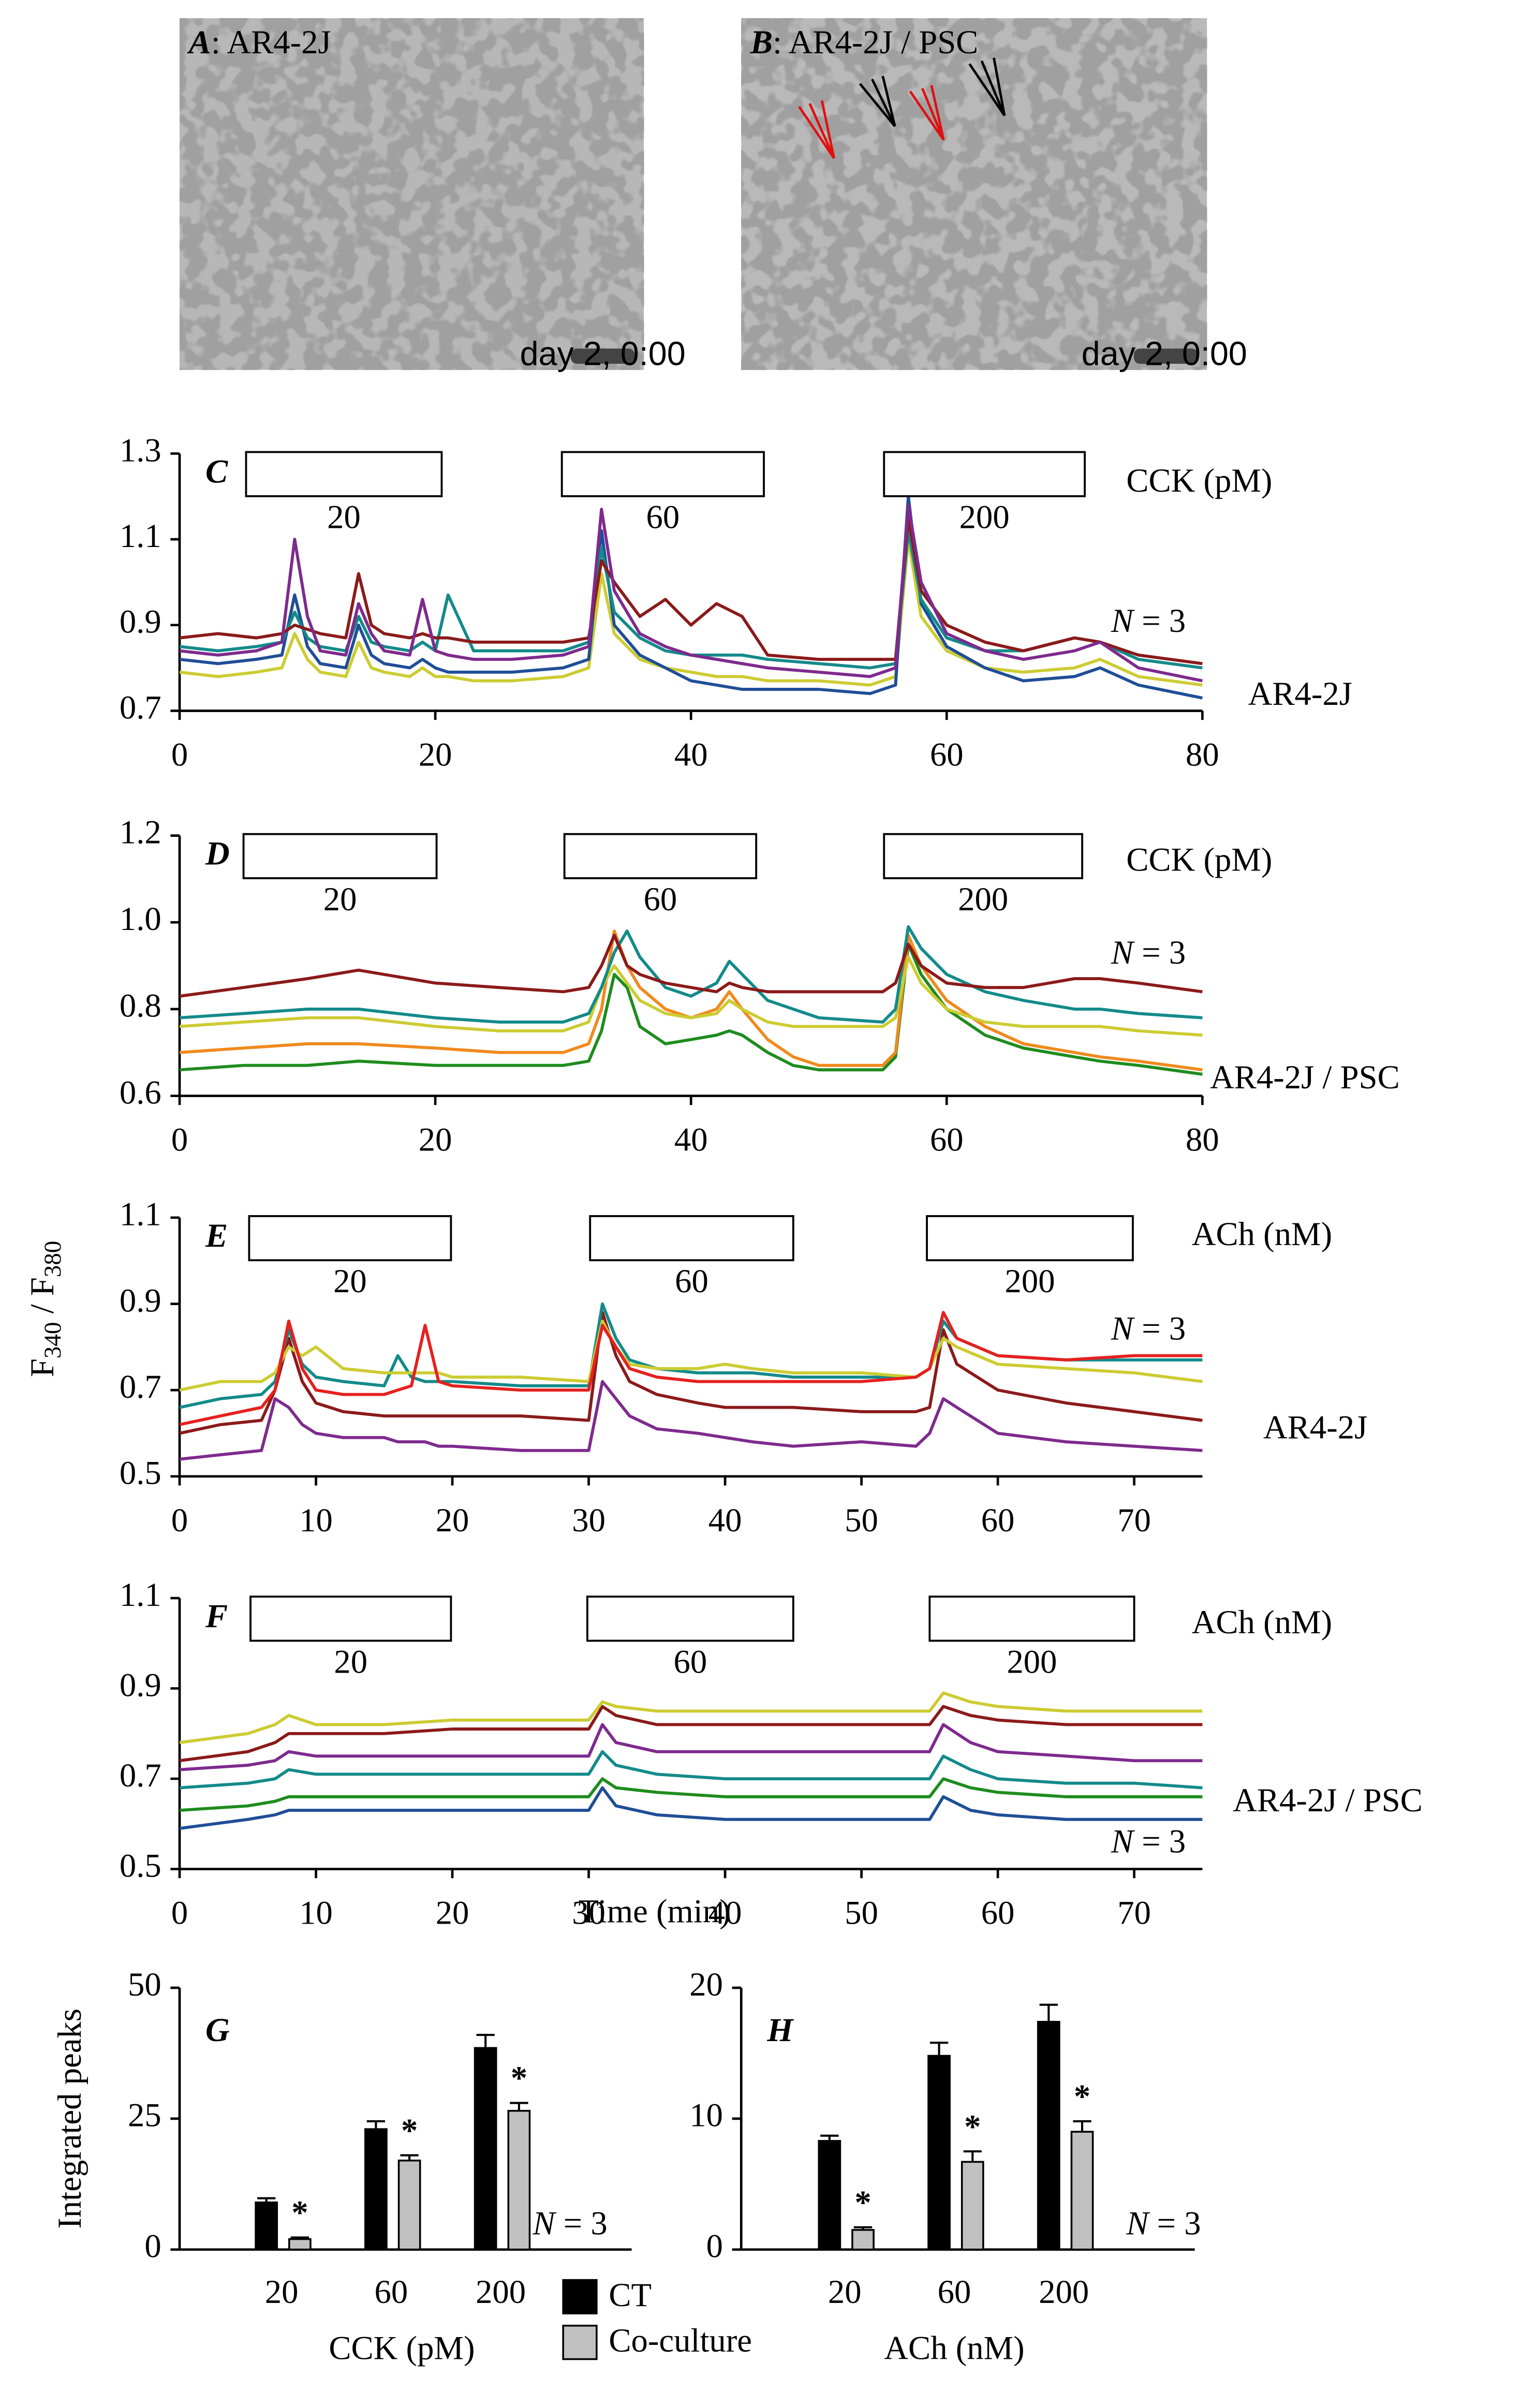 The width and height of the screenshot is (1522, 2408). I want to click on y-tick-label: 1.0, so click(140, 918).